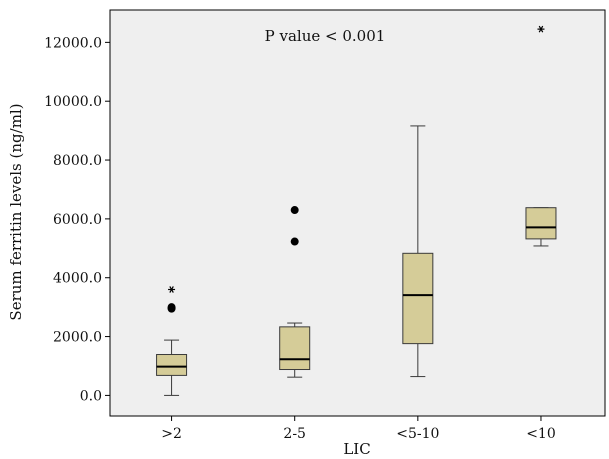  Describe the element at coordinates (294, 434) in the screenshot. I see `x-tick-label: 2-5` at that location.